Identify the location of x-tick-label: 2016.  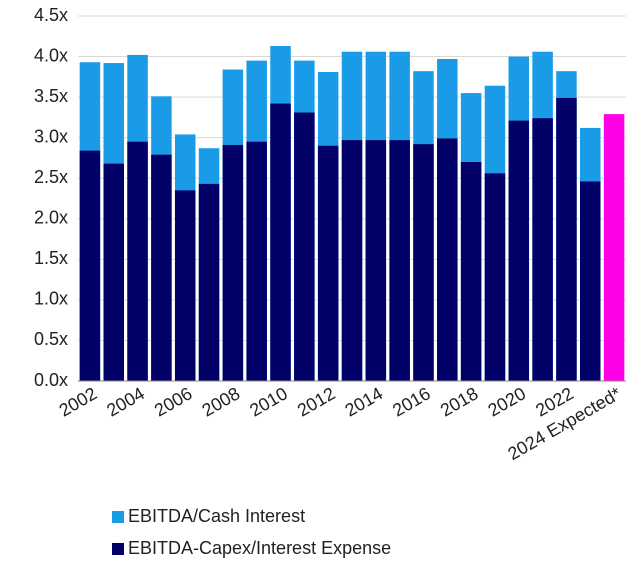
(411, 401).